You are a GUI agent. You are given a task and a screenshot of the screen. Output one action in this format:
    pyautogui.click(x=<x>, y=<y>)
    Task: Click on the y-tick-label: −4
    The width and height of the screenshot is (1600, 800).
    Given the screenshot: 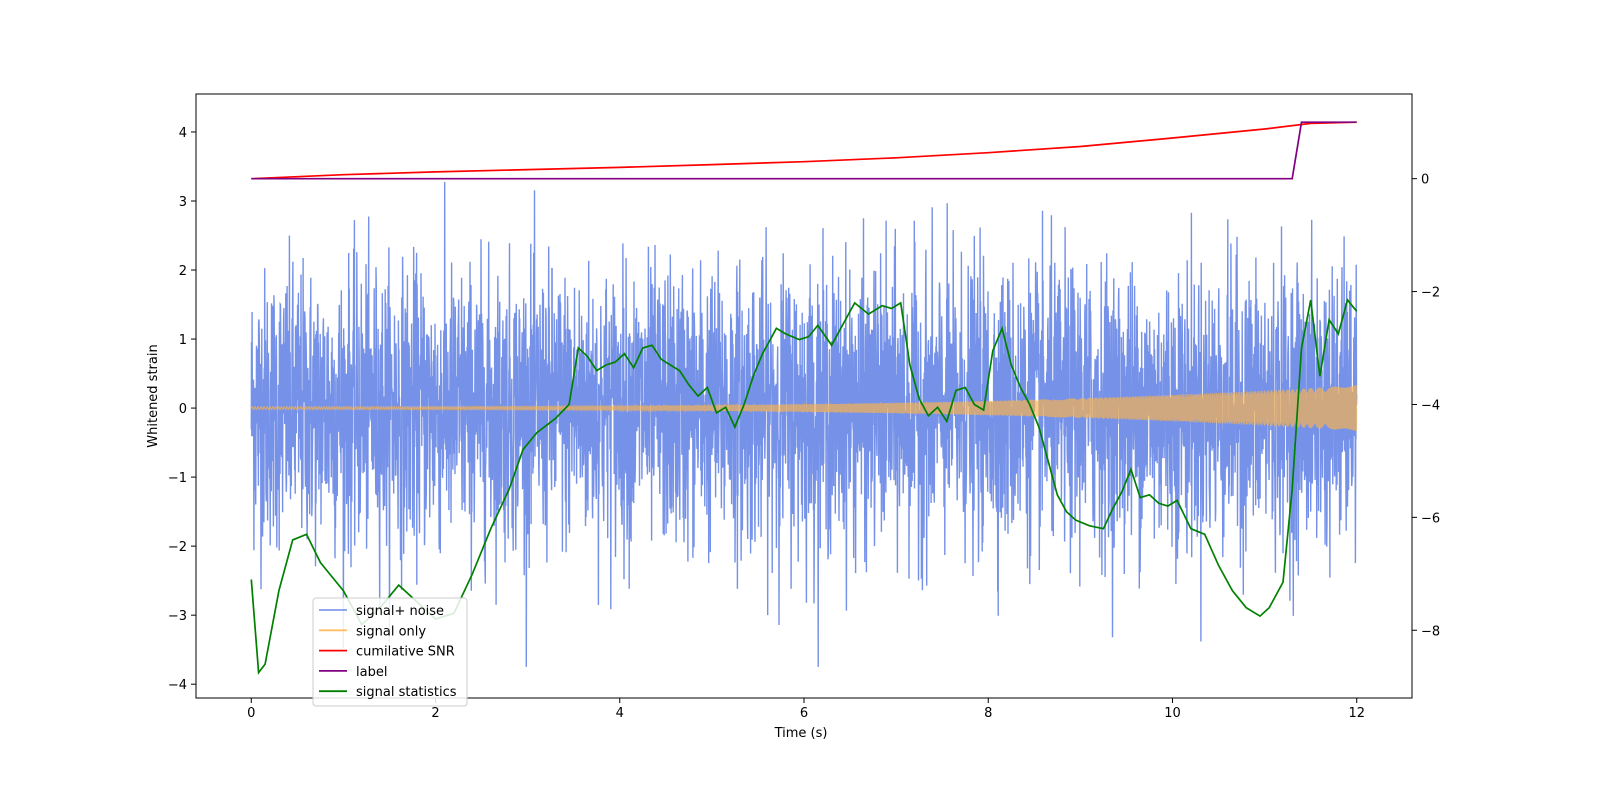 What is the action you would take?
    pyautogui.click(x=177, y=685)
    